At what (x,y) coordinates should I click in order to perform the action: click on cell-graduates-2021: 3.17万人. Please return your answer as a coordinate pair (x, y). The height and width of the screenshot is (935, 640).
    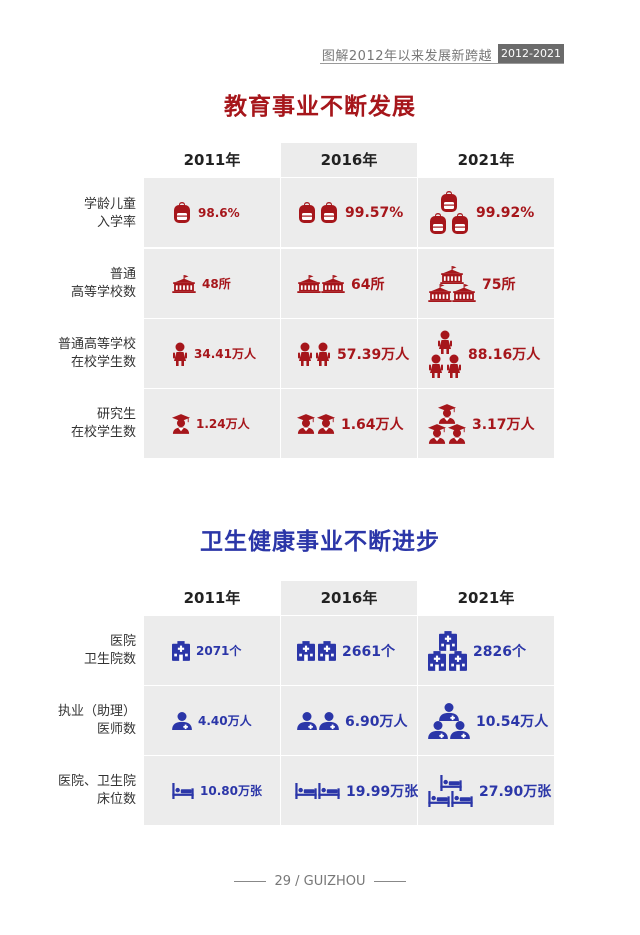
    Looking at the image, I should click on (486, 423).